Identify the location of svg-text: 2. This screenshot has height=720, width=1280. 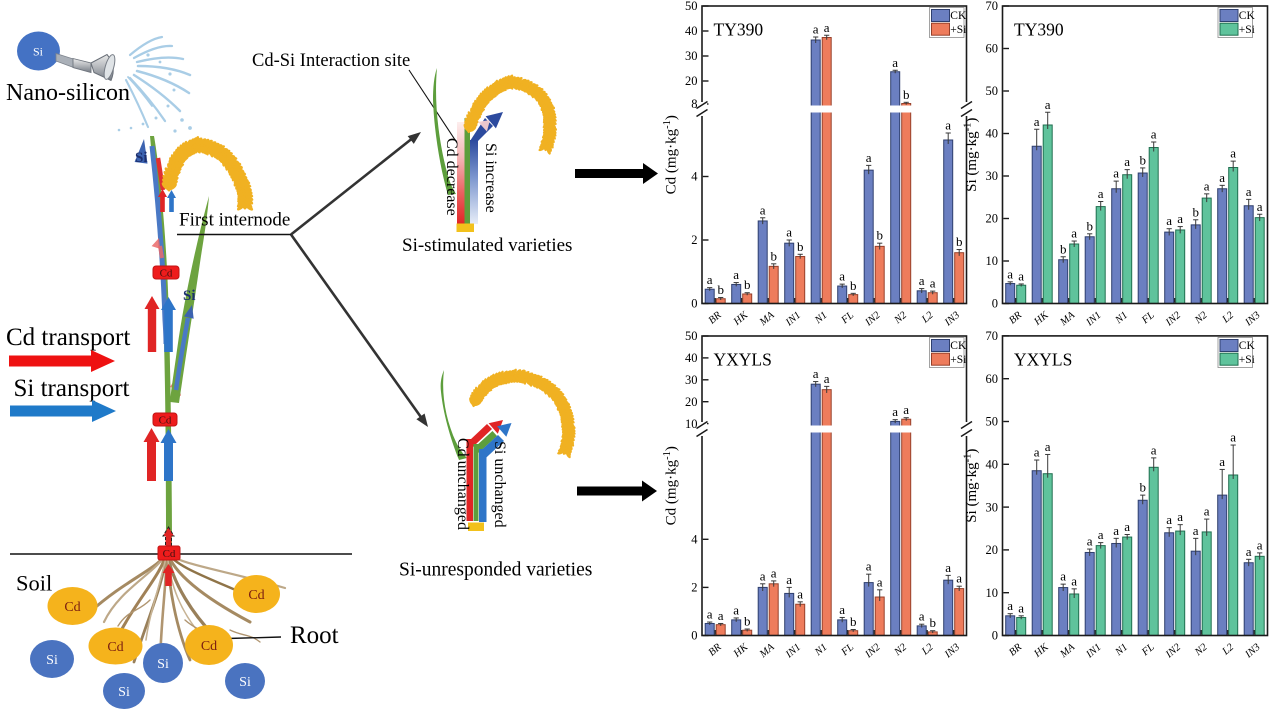
(694, 588).